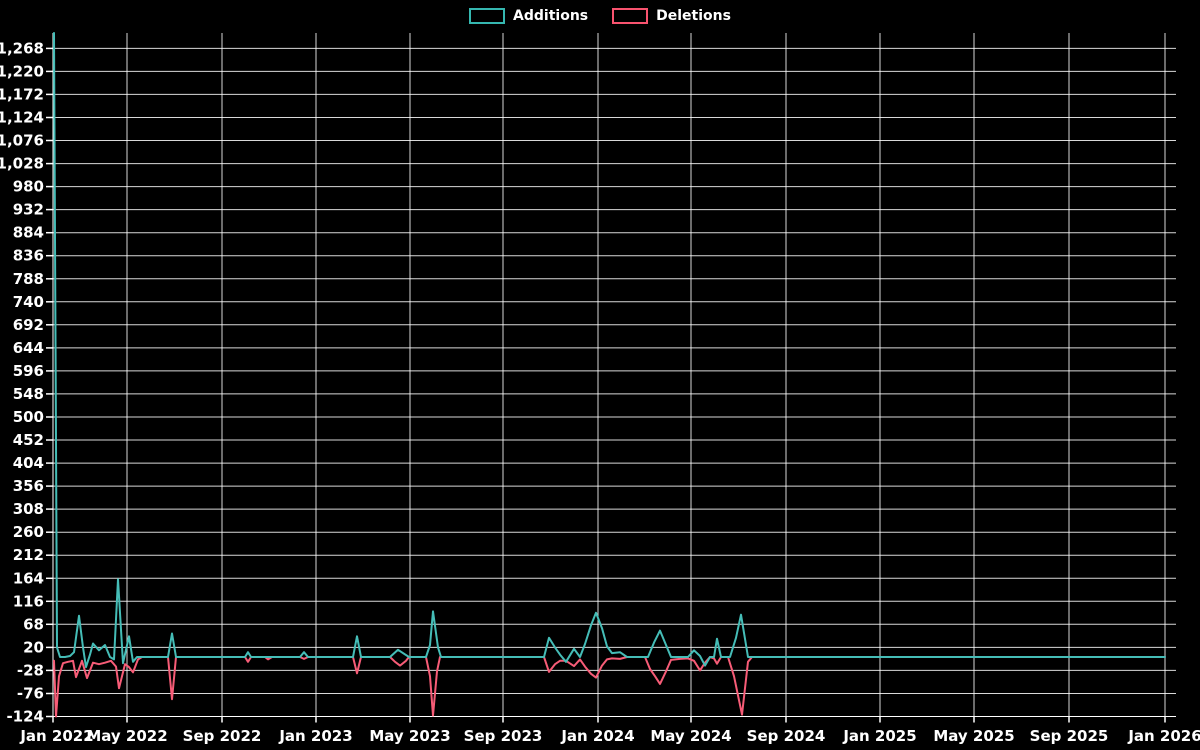 The height and width of the screenshot is (750, 1200). What do you see at coordinates (33, 647) in the screenshot?
I see `svg-text: 20` at bounding box center [33, 647].